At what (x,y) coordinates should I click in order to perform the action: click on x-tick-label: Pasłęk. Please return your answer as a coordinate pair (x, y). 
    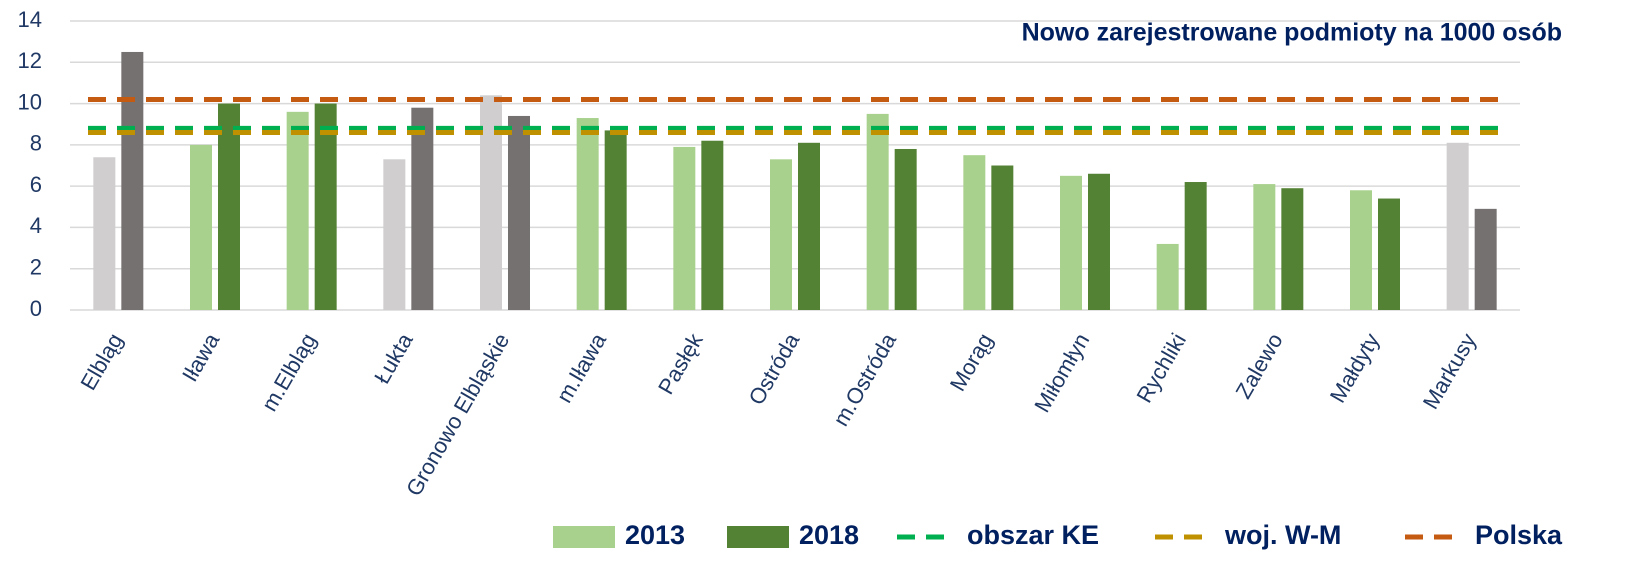
    Looking at the image, I should click on (680, 363).